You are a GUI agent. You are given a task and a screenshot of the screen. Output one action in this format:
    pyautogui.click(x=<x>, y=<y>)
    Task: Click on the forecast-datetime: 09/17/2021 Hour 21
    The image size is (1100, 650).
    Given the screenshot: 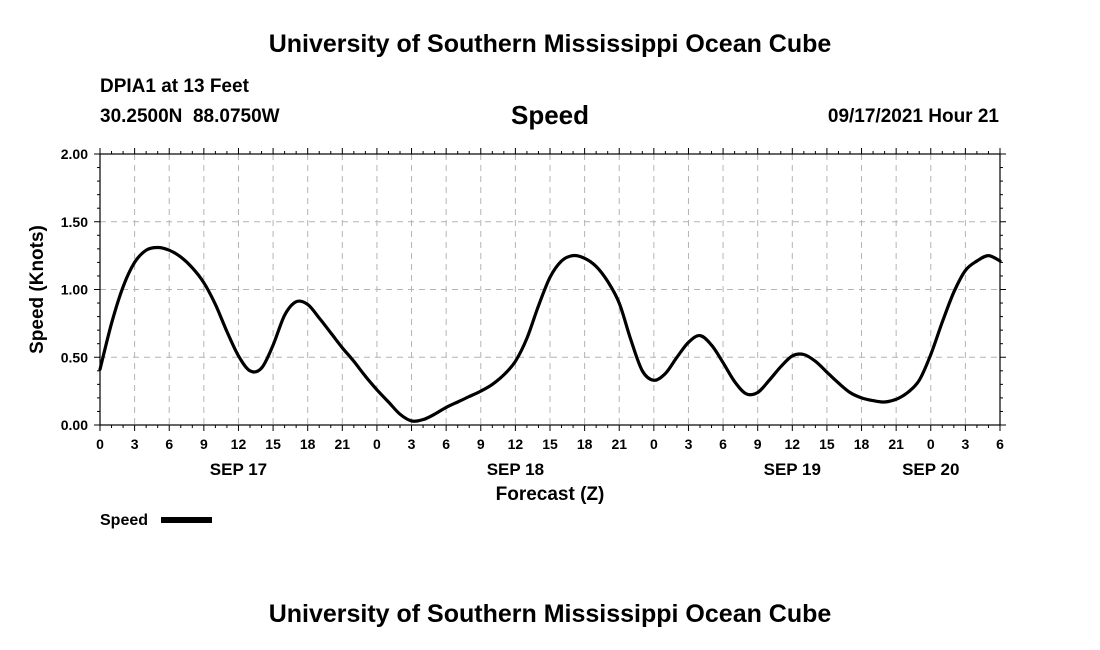 What is the action you would take?
    pyautogui.click(x=913, y=116)
    